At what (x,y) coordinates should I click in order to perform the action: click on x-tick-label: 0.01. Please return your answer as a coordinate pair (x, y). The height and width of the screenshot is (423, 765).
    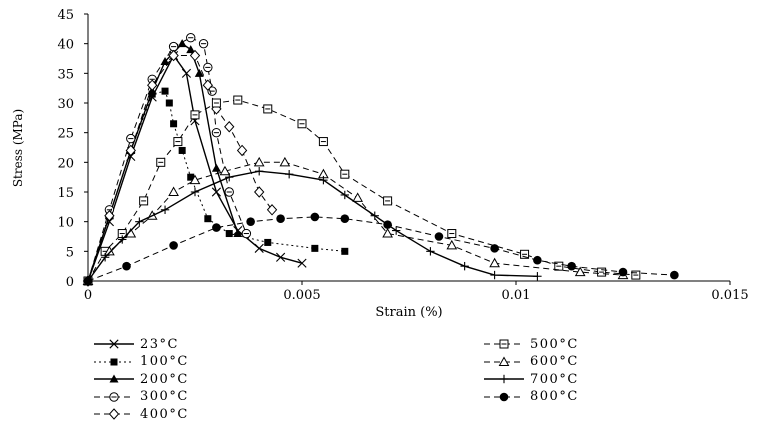
    Looking at the image, I should click on (516, 295).